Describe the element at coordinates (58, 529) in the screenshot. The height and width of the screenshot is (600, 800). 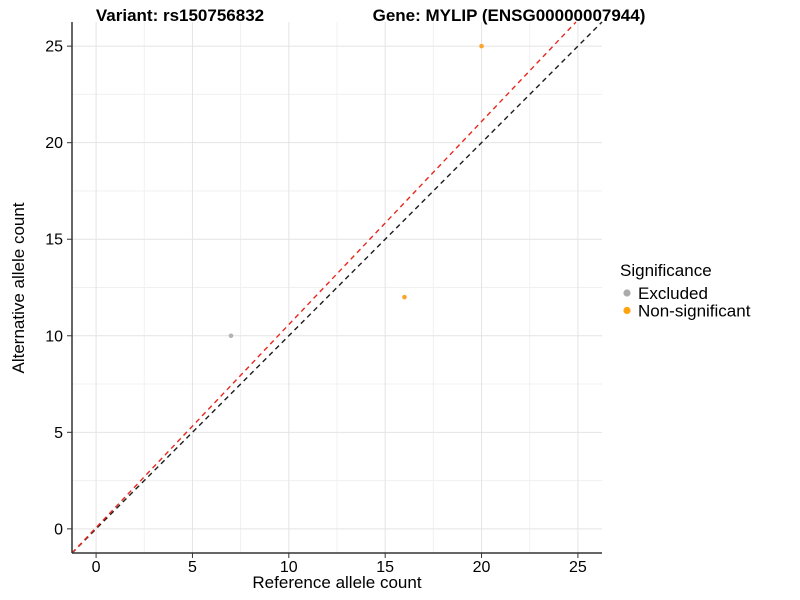
I see `y-tick-label: 0` at that location.